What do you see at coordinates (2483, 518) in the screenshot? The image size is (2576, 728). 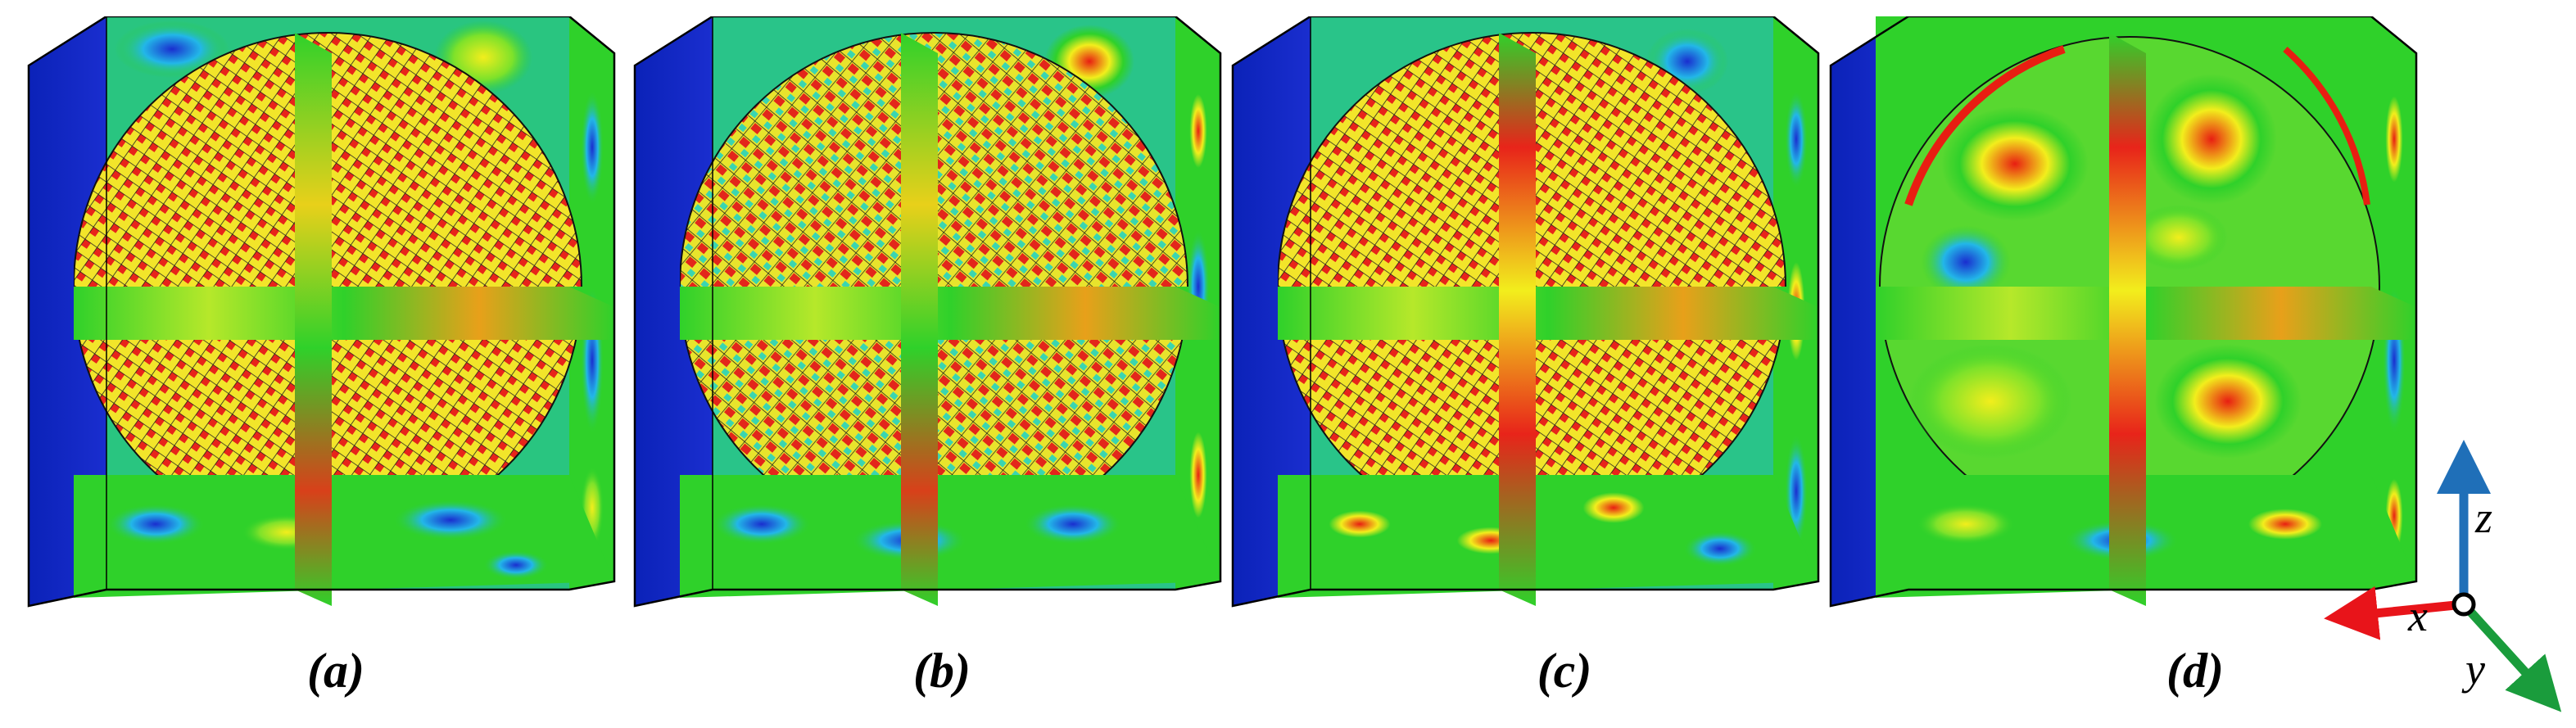 I see `z-axis-label: z` at bounding box center [2483, 518].